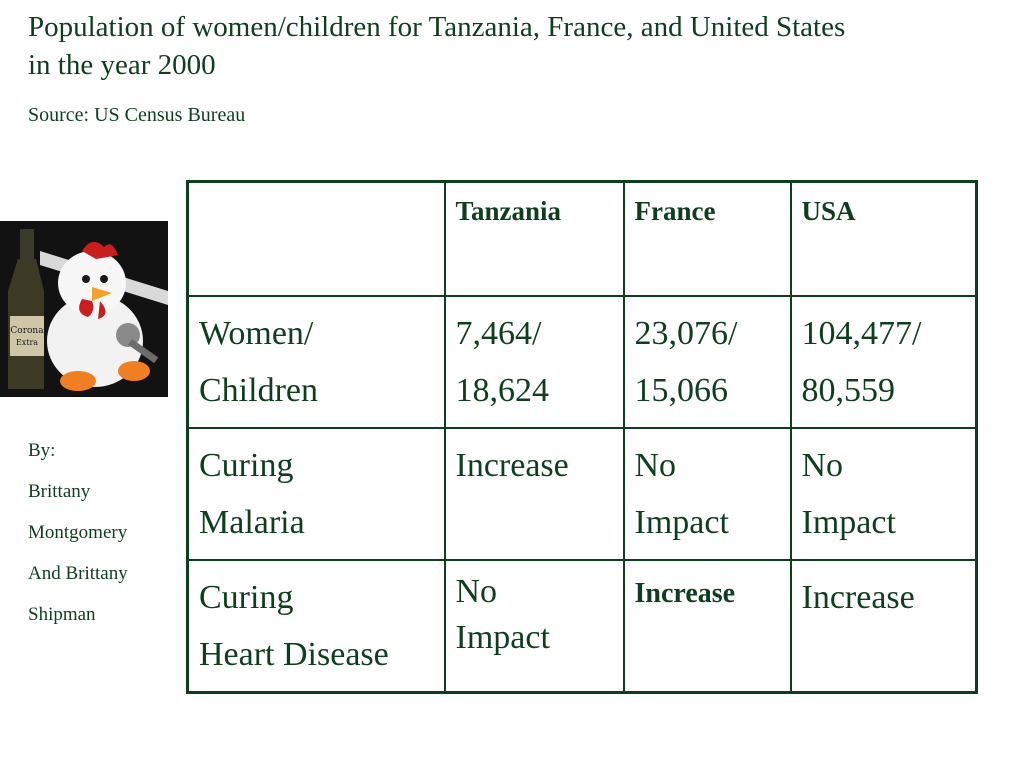 This screenshot has width=1024, height=768. What do you see at coordinates (59, 491) in the screenshot?
I see `byline-line: Brittany` at bounding box center [59, 491].